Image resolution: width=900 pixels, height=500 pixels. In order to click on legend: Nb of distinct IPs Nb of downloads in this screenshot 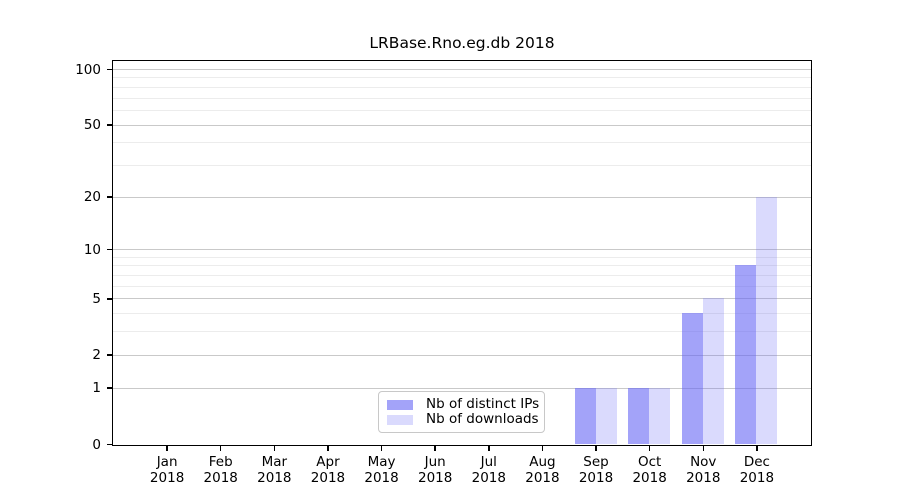, I will do `click(461, 412)`.